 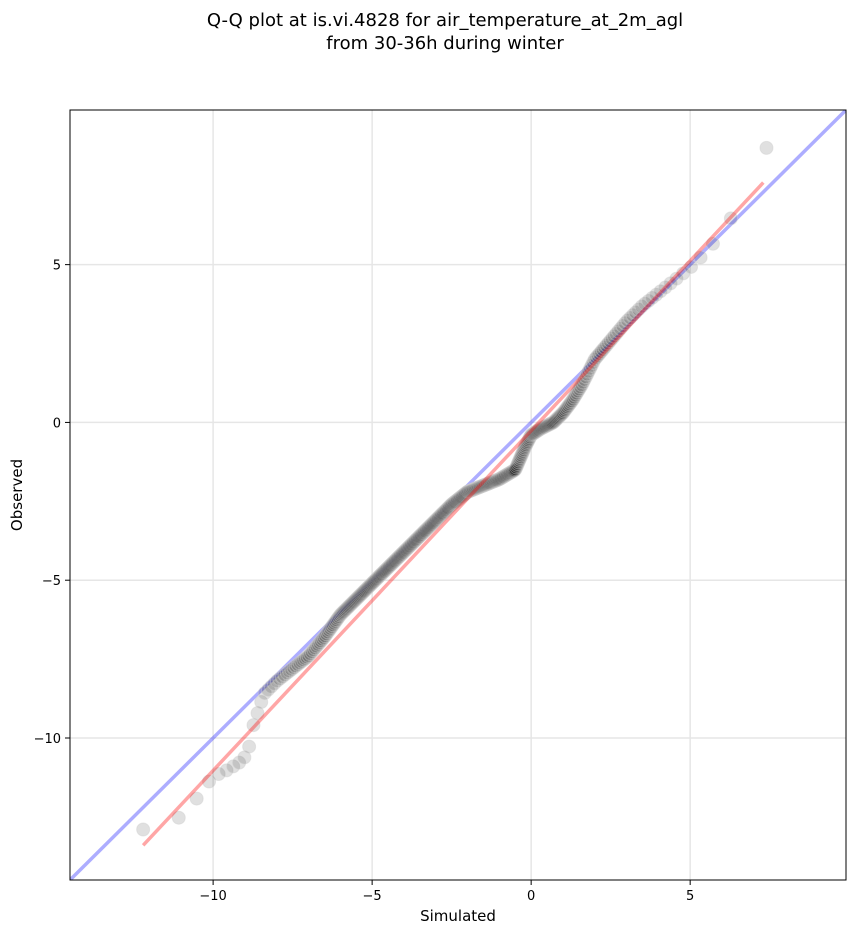 I want to click on x-tick-label: −10, so click(x=212, y=896).